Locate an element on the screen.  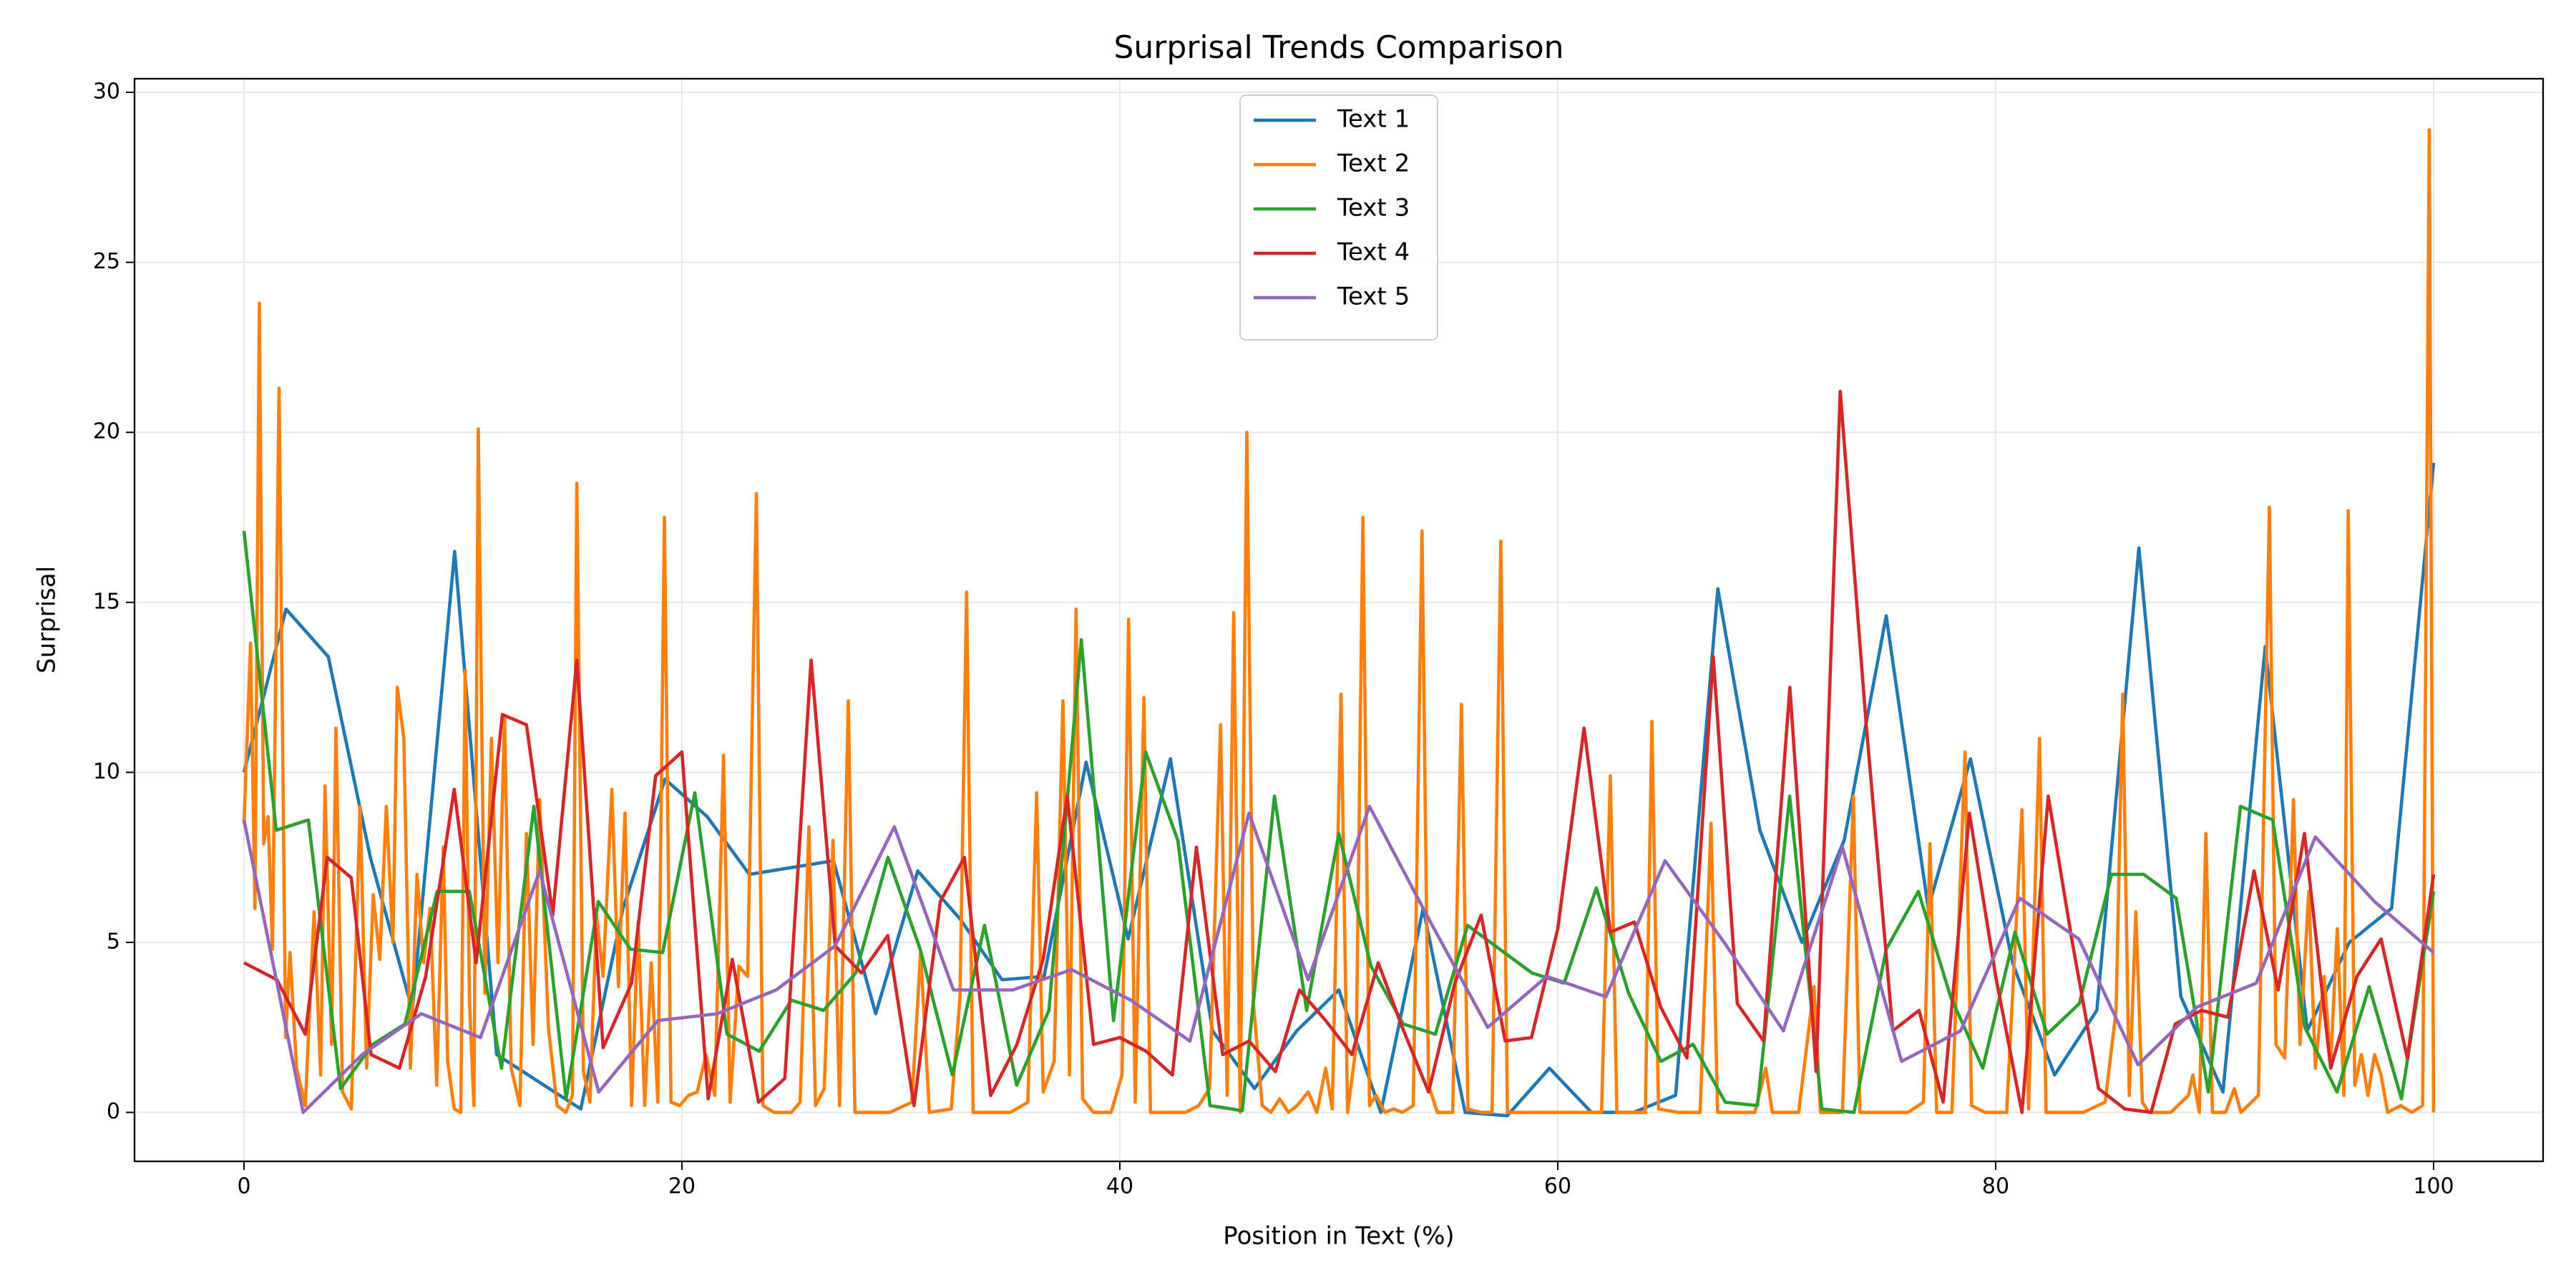
y-tick-label: 25 is located at coordinates (106, 261).